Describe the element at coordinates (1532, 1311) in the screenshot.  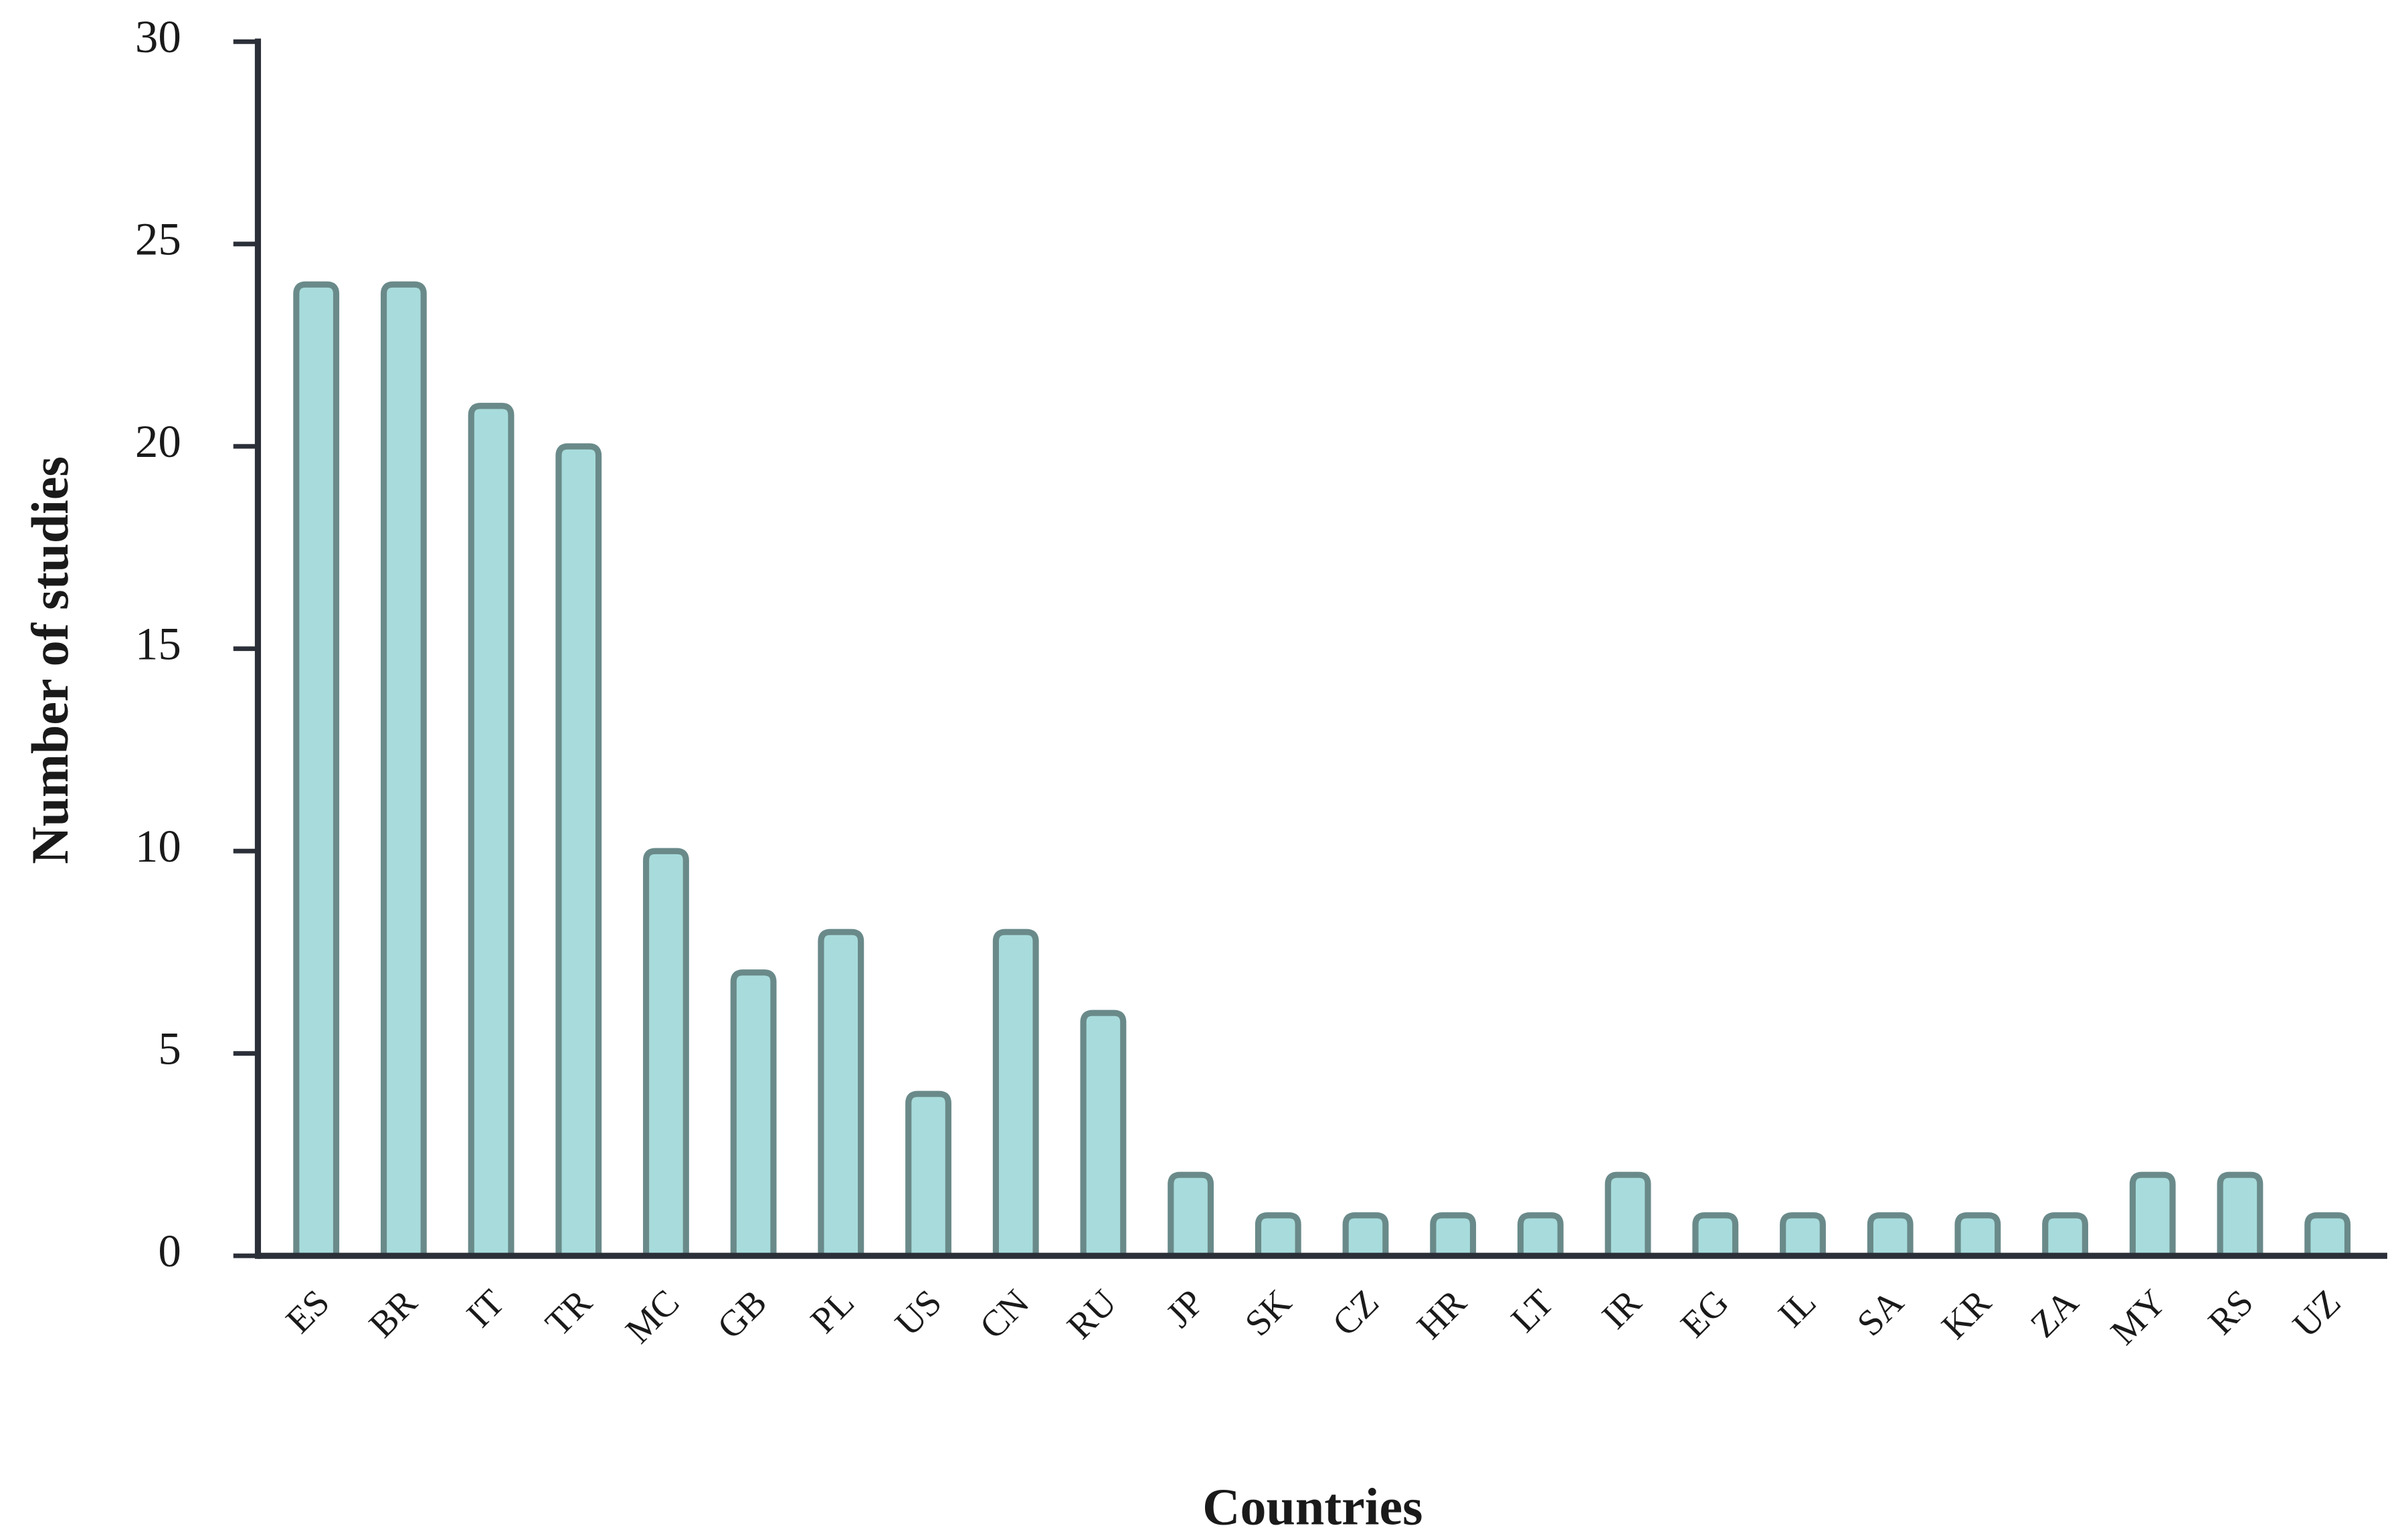
I see `x-tick-label: LT` at that location.